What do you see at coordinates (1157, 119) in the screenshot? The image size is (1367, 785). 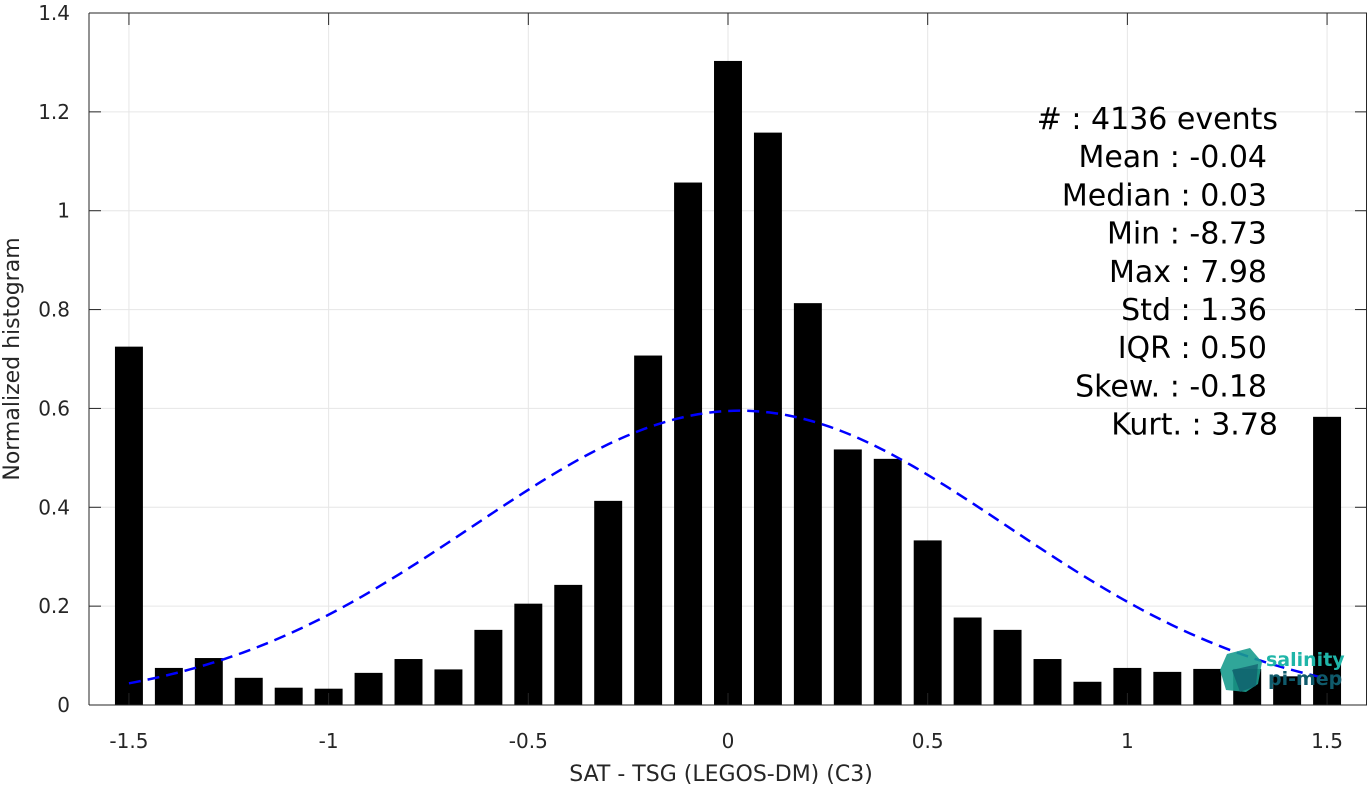 I see `stat-line: # : 4136 events` at bounding box center [1157, 119].